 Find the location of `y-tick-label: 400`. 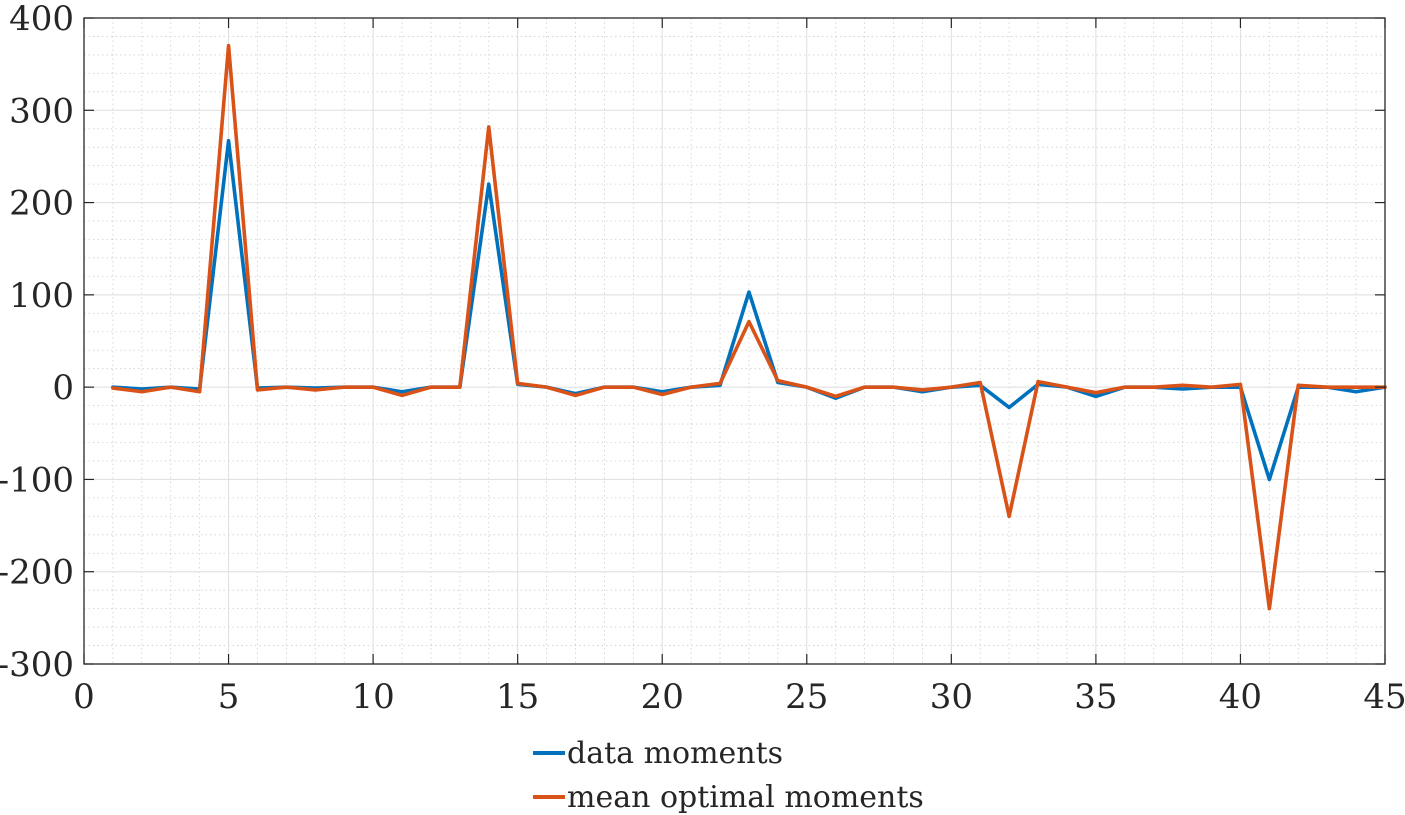

y-tick-label: 400 is located at coordinates (41, 19).